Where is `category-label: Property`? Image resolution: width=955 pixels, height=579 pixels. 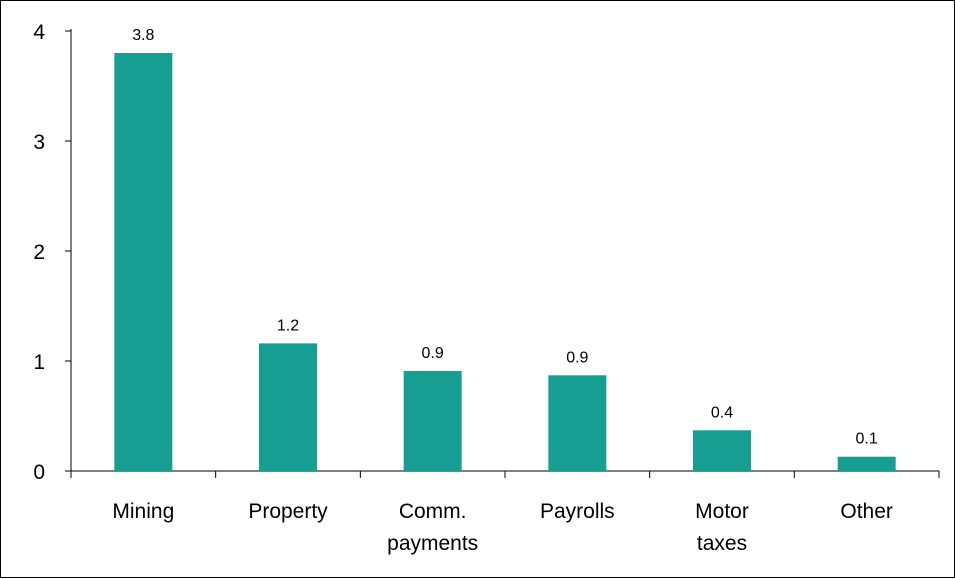
category-label: Property is located at coordinates (288, 511).